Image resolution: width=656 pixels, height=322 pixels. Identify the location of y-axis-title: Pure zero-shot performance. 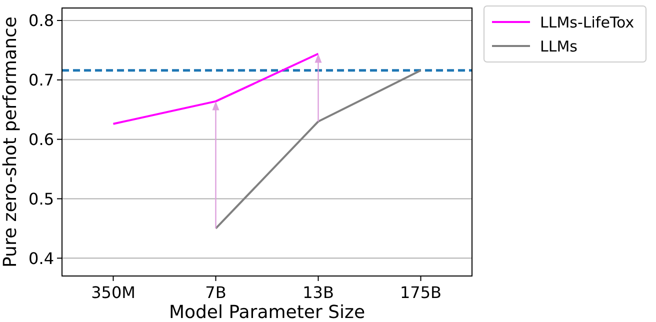
(10, 142).